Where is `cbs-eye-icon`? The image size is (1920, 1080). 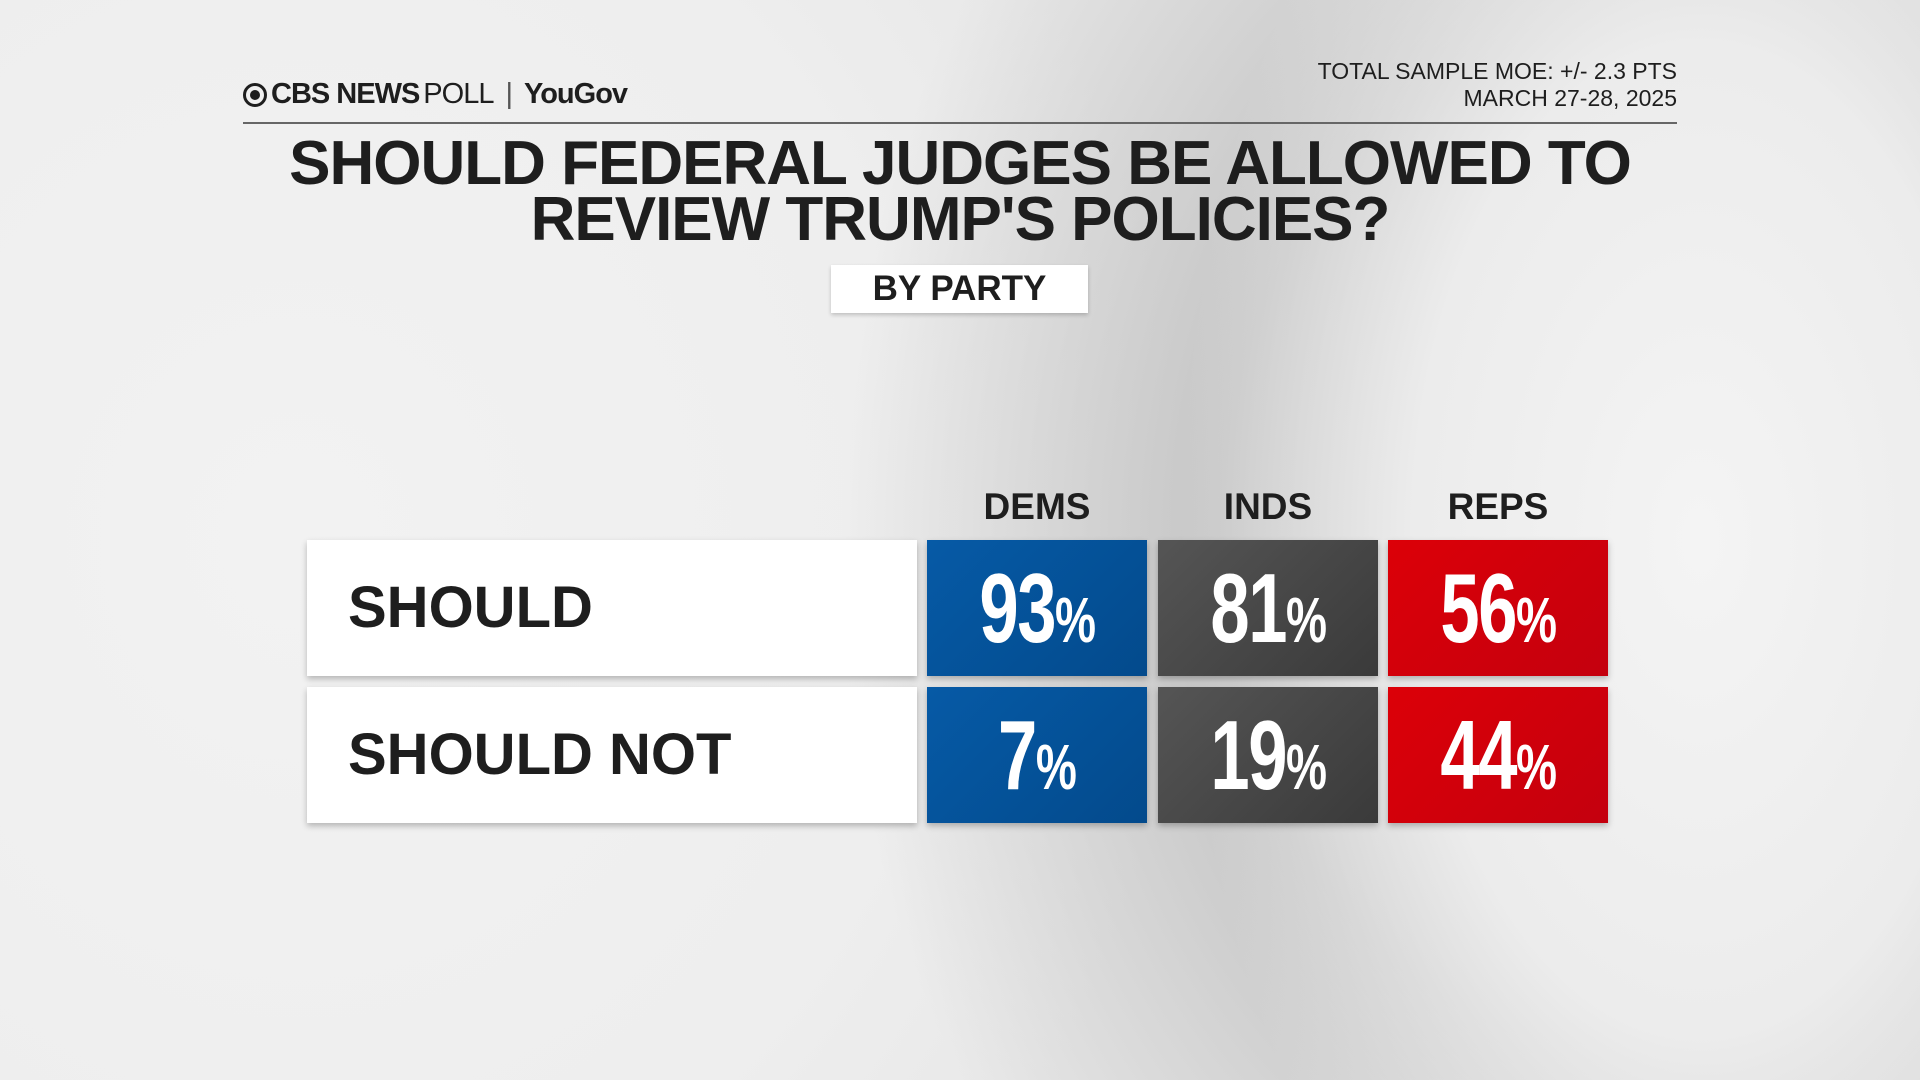
cbs-eye-icon is located at coordinates (255, 94).